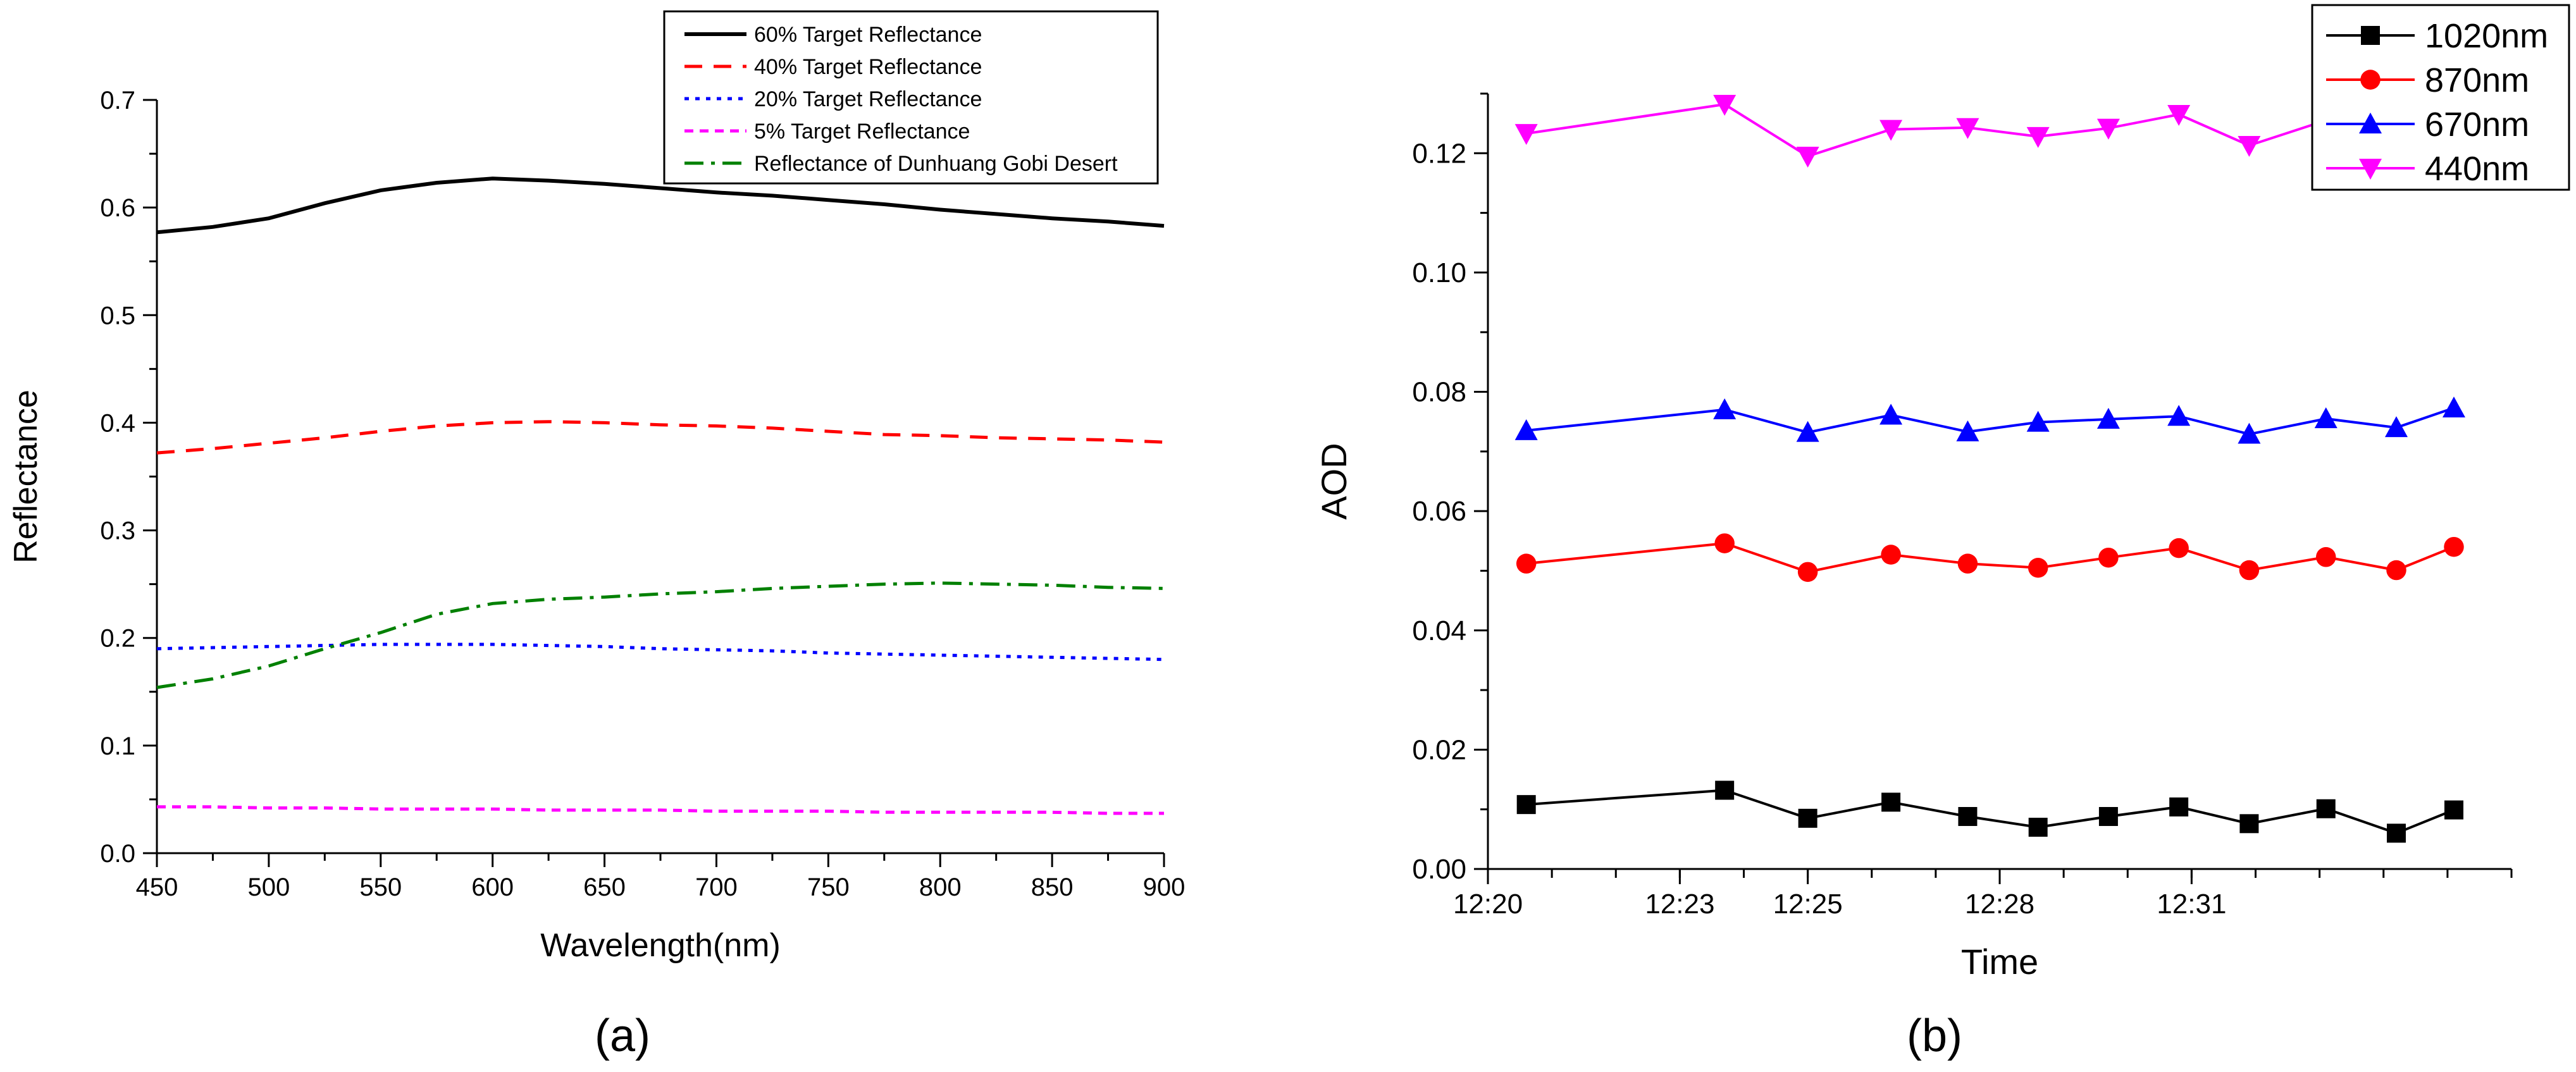 Image resolution: width=2576 pixels, height=1072 pixels. What do you see at coordinates (1334, 481) in the screenshot?
I see `y-axis-label: AOD` at bounding box center [1334, 481].